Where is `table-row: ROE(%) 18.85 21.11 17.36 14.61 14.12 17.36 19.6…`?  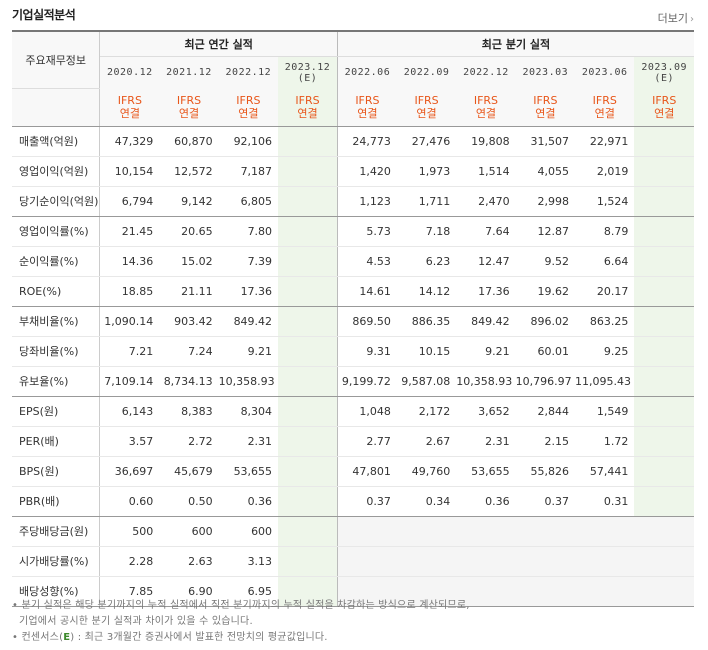
table-row: ROE(%) 18.85 21.11 17.36 14.61 14.12 17.36 19.6… is located at coordinates (353, 291).